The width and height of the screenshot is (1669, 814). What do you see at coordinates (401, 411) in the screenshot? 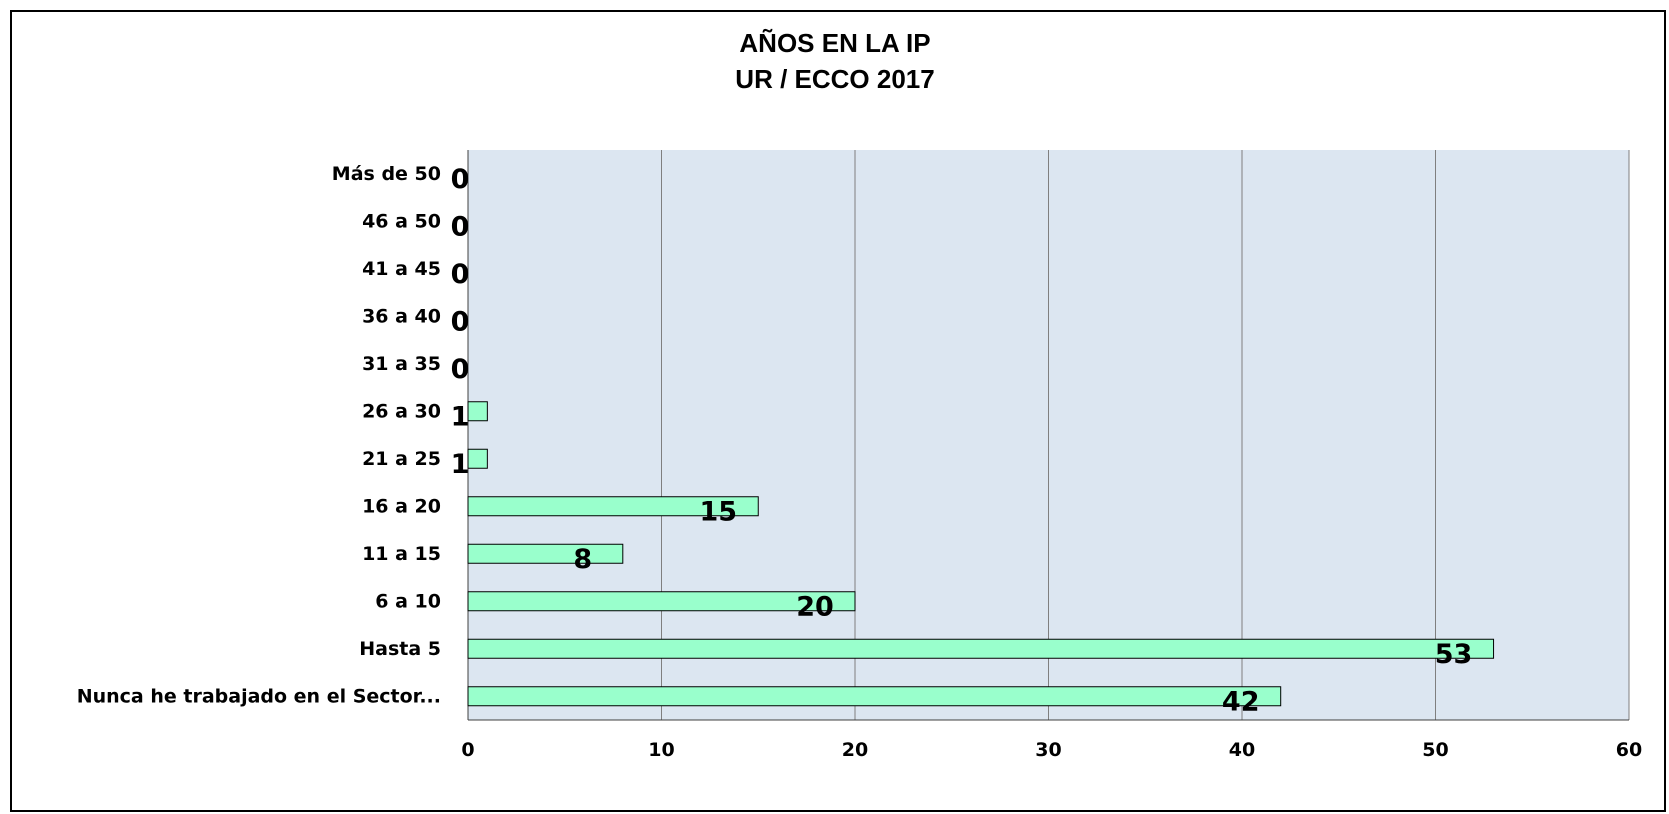
I see `category-label: 26 a 30` at bounding box center [401, 411].